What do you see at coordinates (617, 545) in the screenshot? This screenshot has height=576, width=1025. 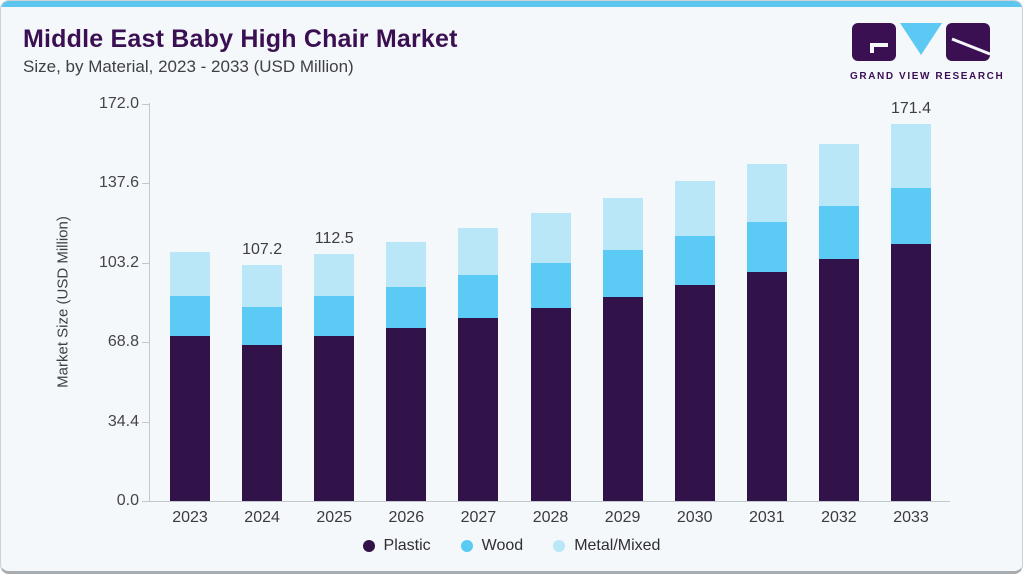 I see `legend-label: Metal/Mixed` at bounding box center [617, 545].